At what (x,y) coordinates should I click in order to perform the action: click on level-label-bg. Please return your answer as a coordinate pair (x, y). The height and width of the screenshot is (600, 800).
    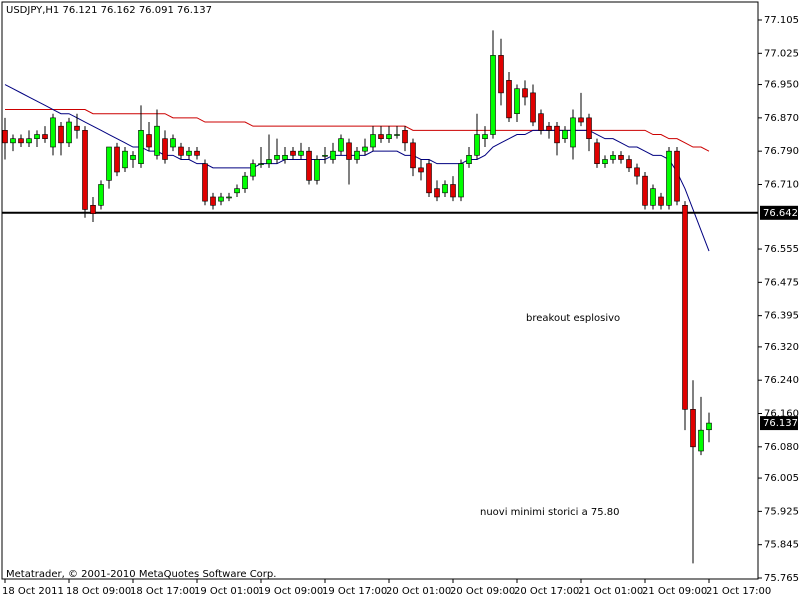
    Looking at the image, I should click on (779, 212).